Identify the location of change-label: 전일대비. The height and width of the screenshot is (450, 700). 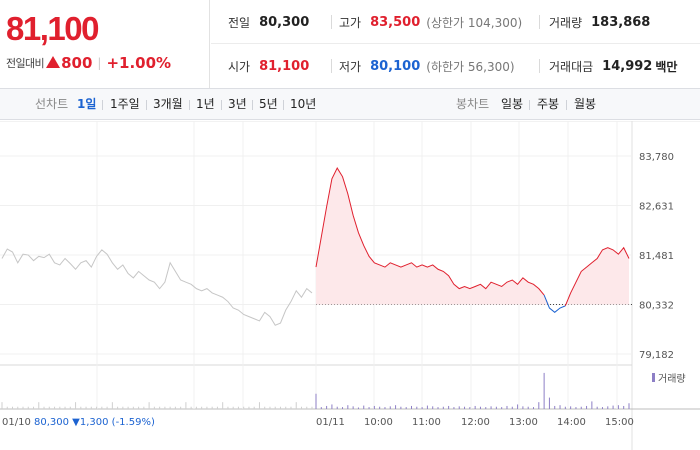
(25, 63).